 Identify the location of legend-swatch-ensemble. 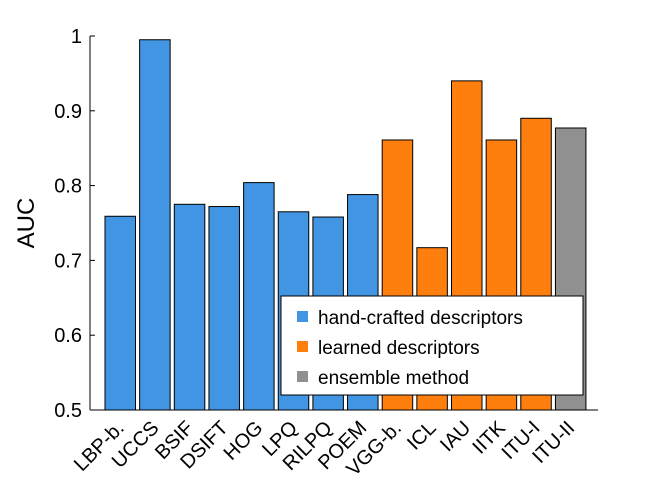
(302, 376).